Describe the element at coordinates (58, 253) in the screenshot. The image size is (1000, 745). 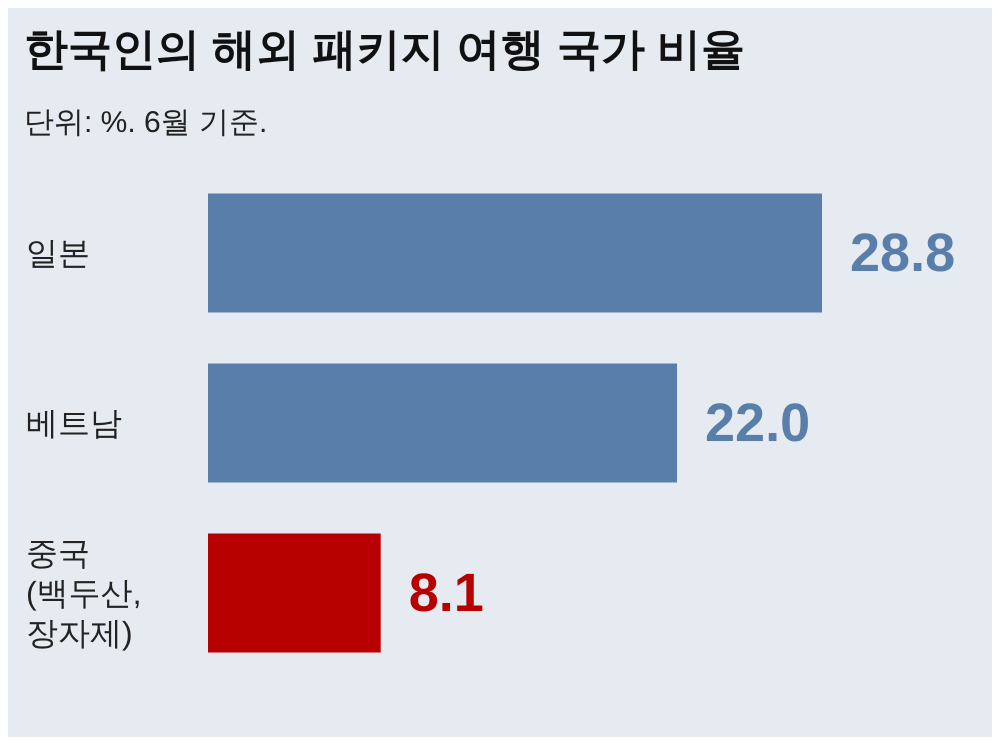
I see `y-tick-label: 일본` at that location.